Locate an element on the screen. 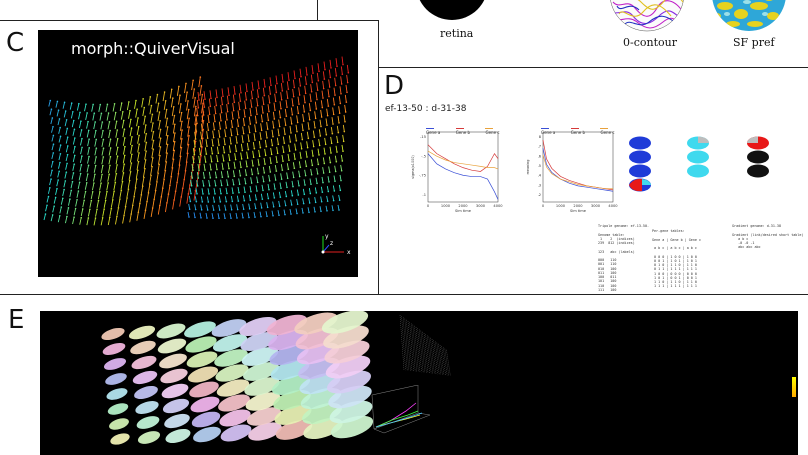 The image size is (808, 455). y-tick-label: -.75 is located at coordinates (422, 176).